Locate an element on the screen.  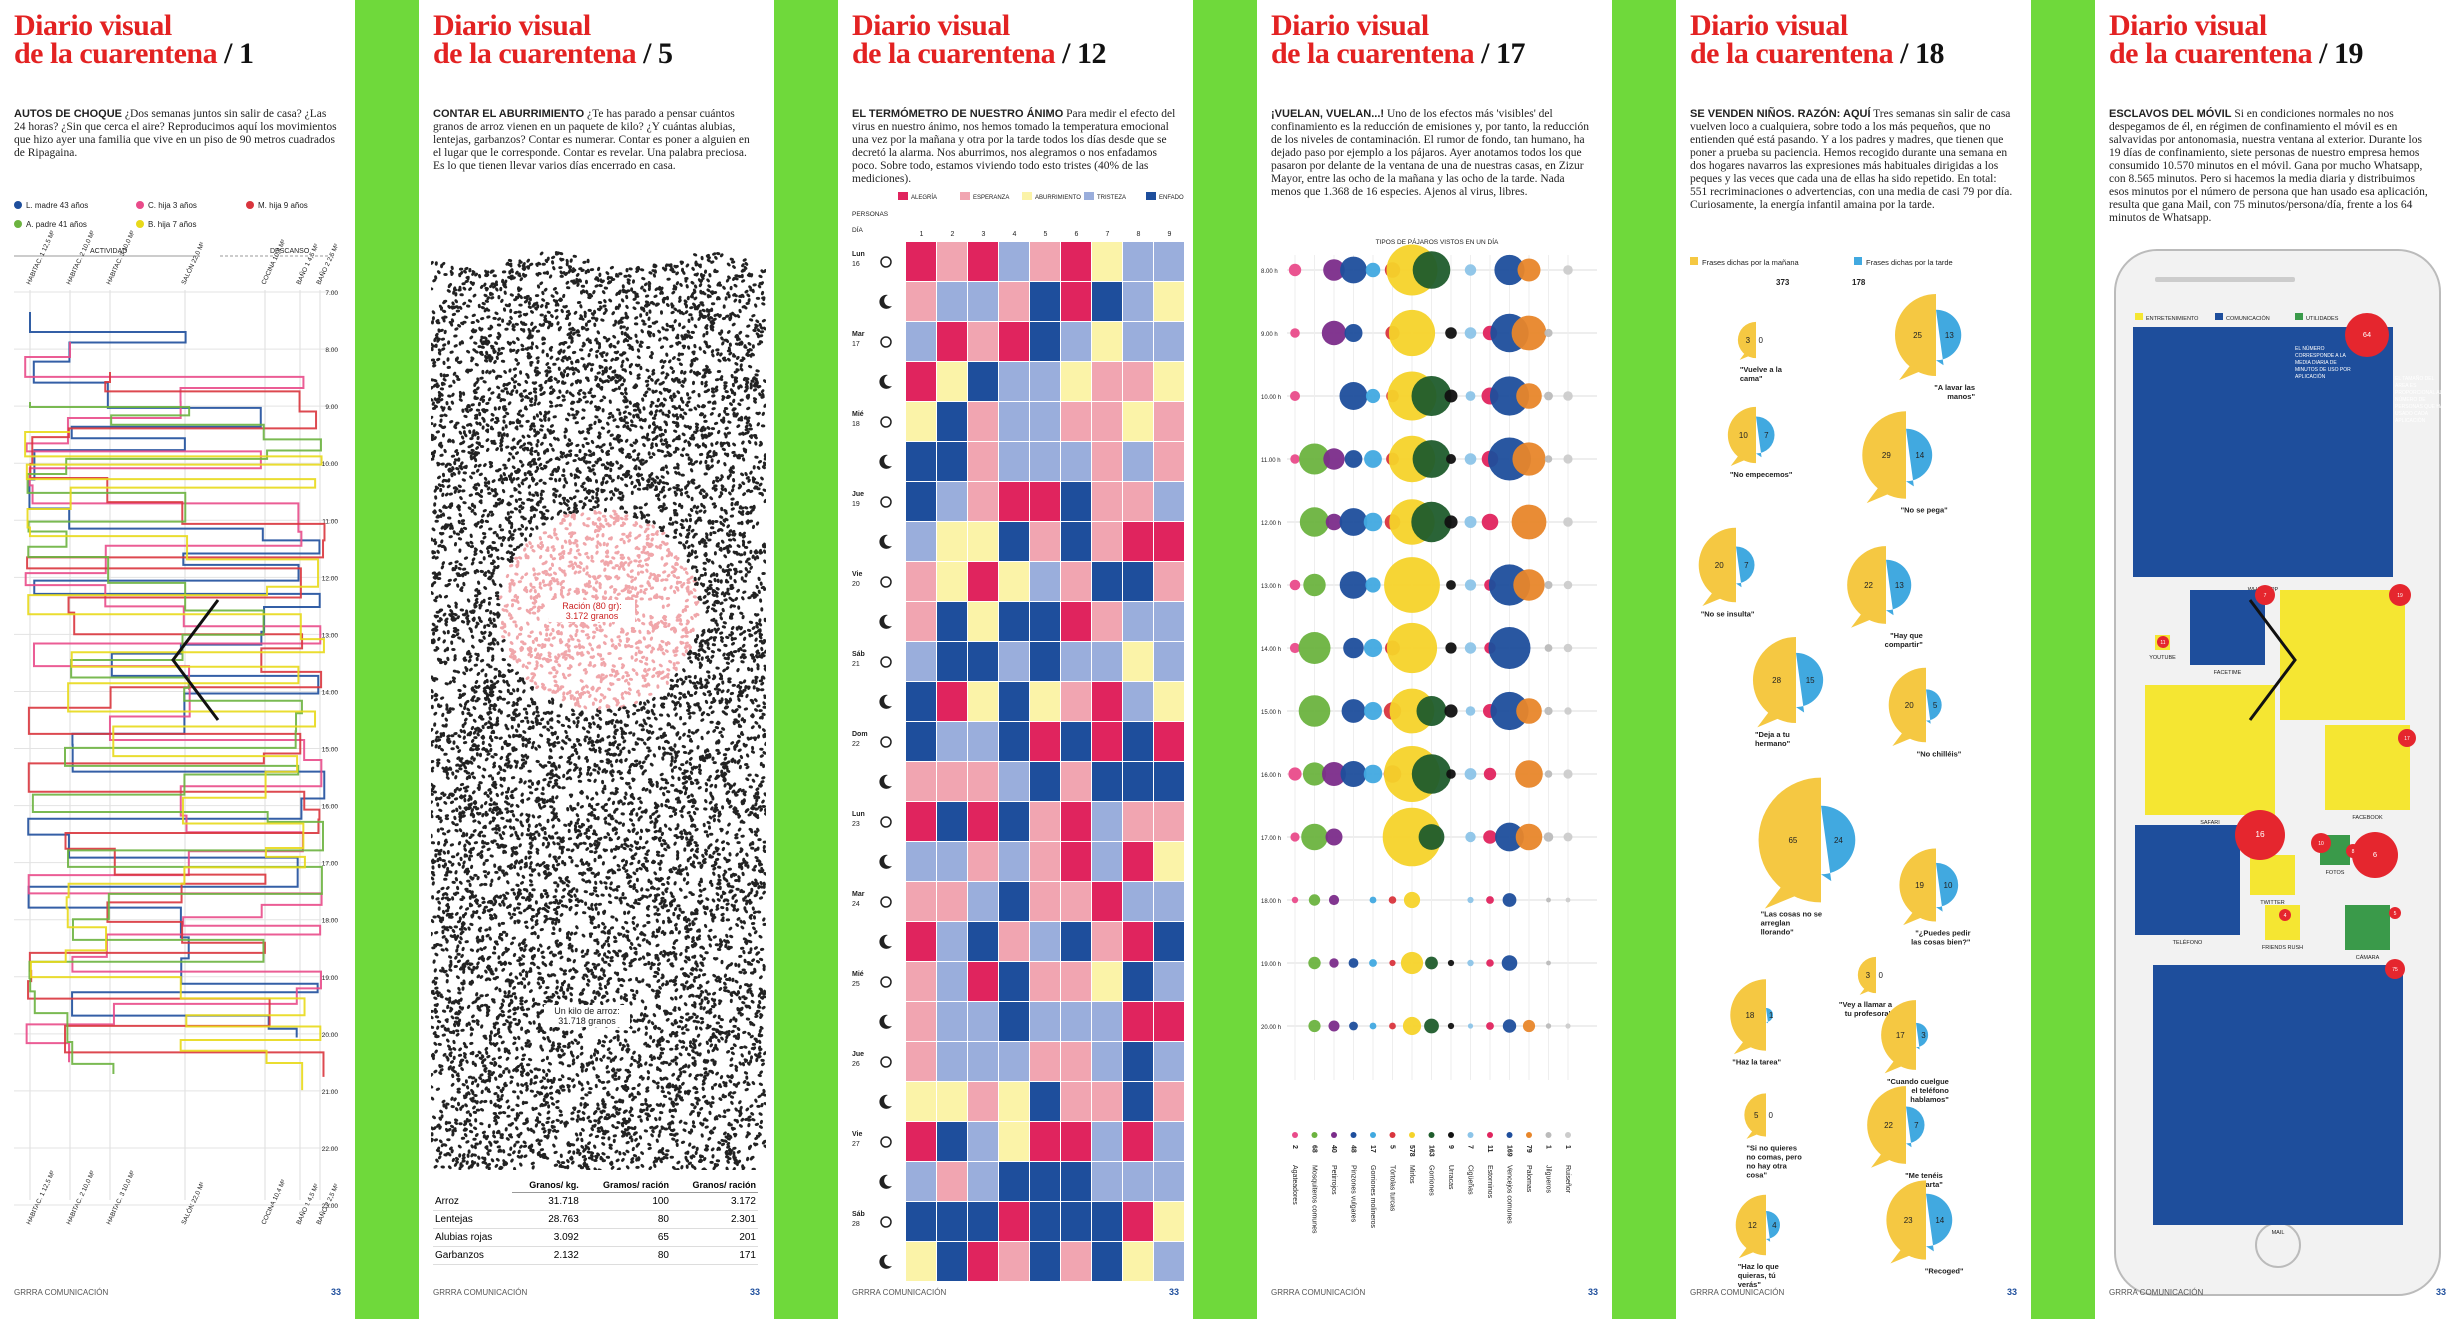
hour-label: 12.00 is located at coordinates (330, 578).